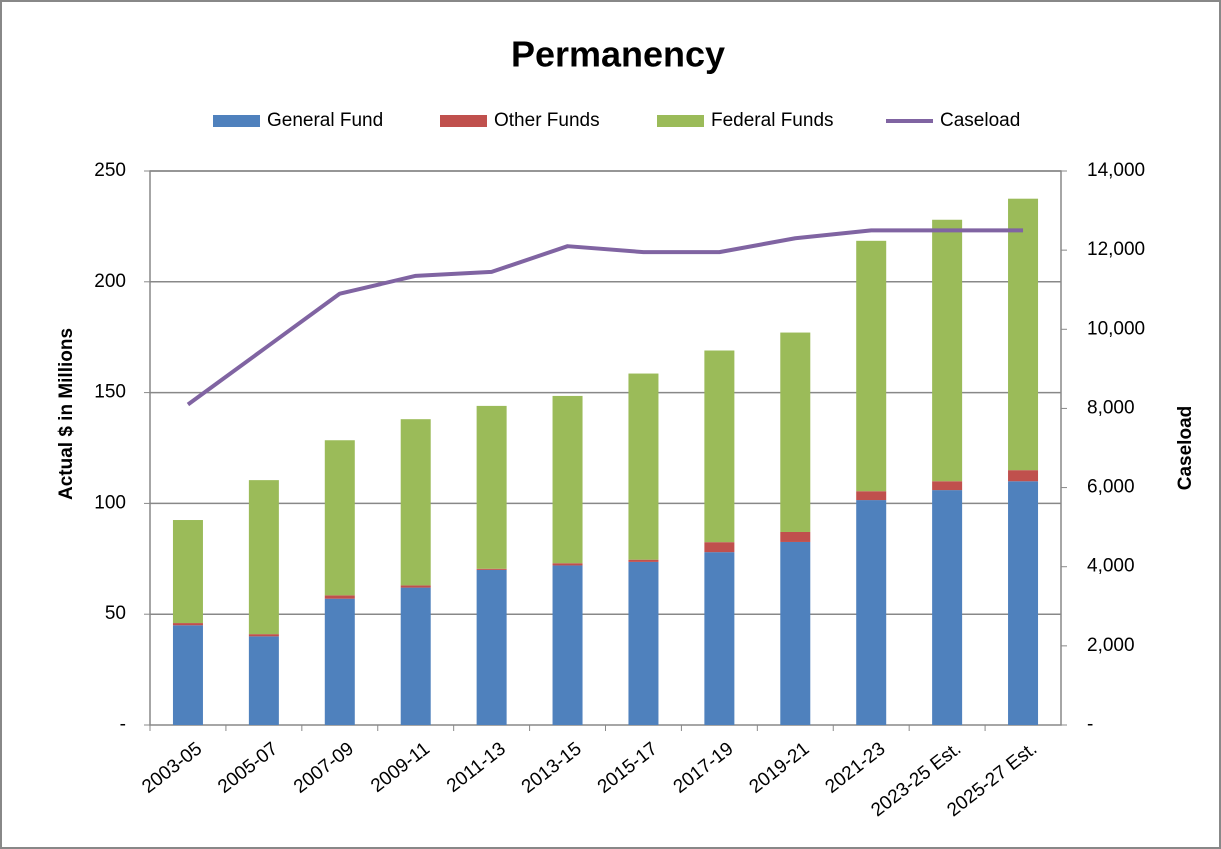 The image size is (1221, 849). I want to click on y2-tick-label: 14,000, so click(1116, 170).